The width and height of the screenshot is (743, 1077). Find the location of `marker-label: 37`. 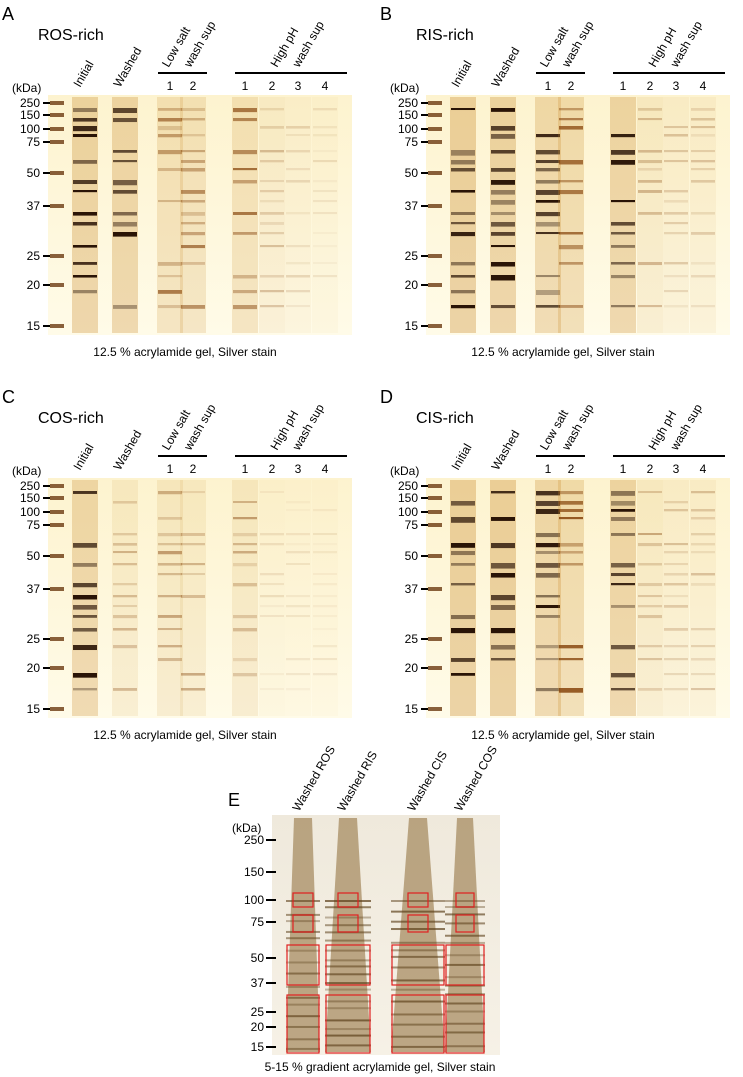

marker-label: 37 is located at coordinates (258, 983).